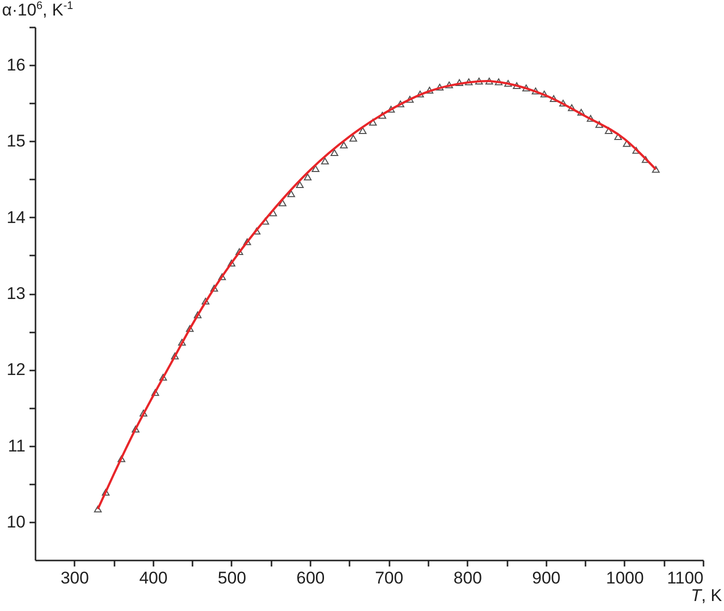 The width and height of the screenshot is (724, 611). Describe the element at coordinates (16, 370) in the screenshot. I see `y-tick-label: 12` at that location.